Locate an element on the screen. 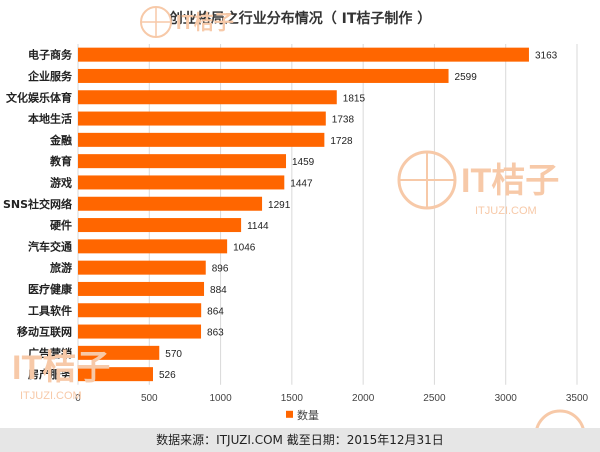 The image size is (600, 452). x-tick-label: 2000 is located at coordinates (363, 398).